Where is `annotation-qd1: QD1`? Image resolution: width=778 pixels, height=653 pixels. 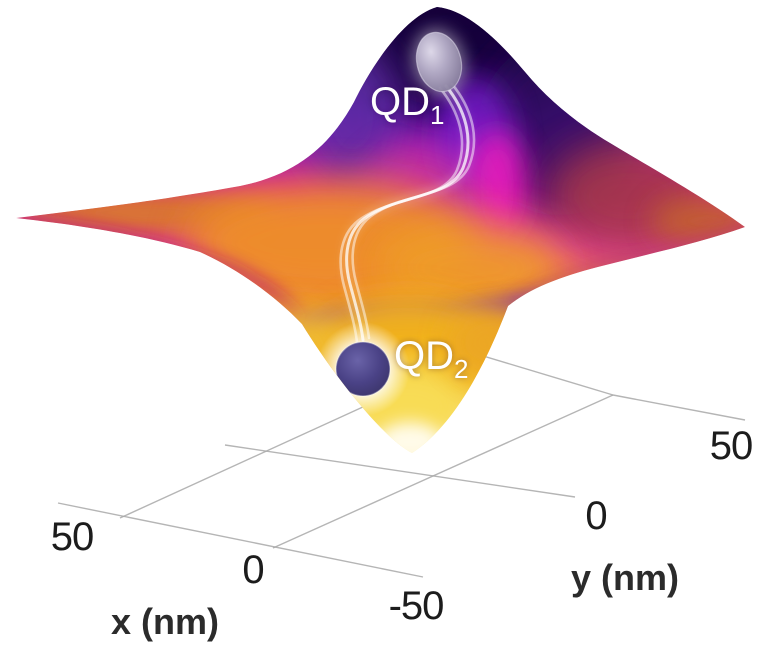
annotation-qd1: QD1 is located at coordinates (407, 104).